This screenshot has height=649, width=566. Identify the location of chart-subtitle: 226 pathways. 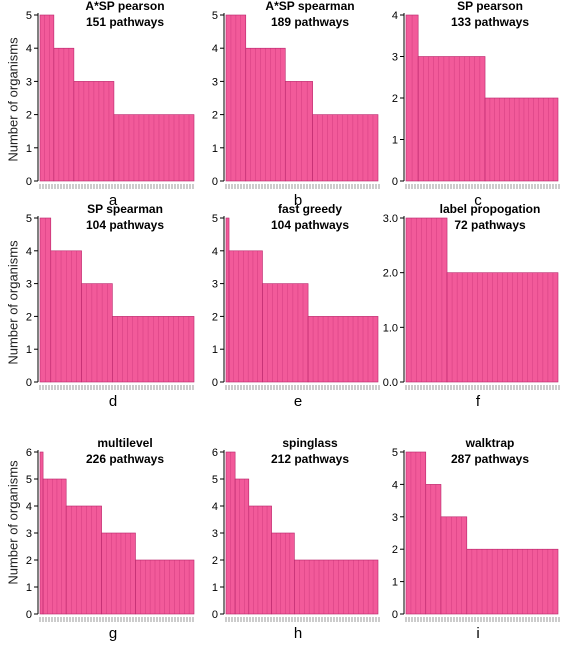
(125, 459).